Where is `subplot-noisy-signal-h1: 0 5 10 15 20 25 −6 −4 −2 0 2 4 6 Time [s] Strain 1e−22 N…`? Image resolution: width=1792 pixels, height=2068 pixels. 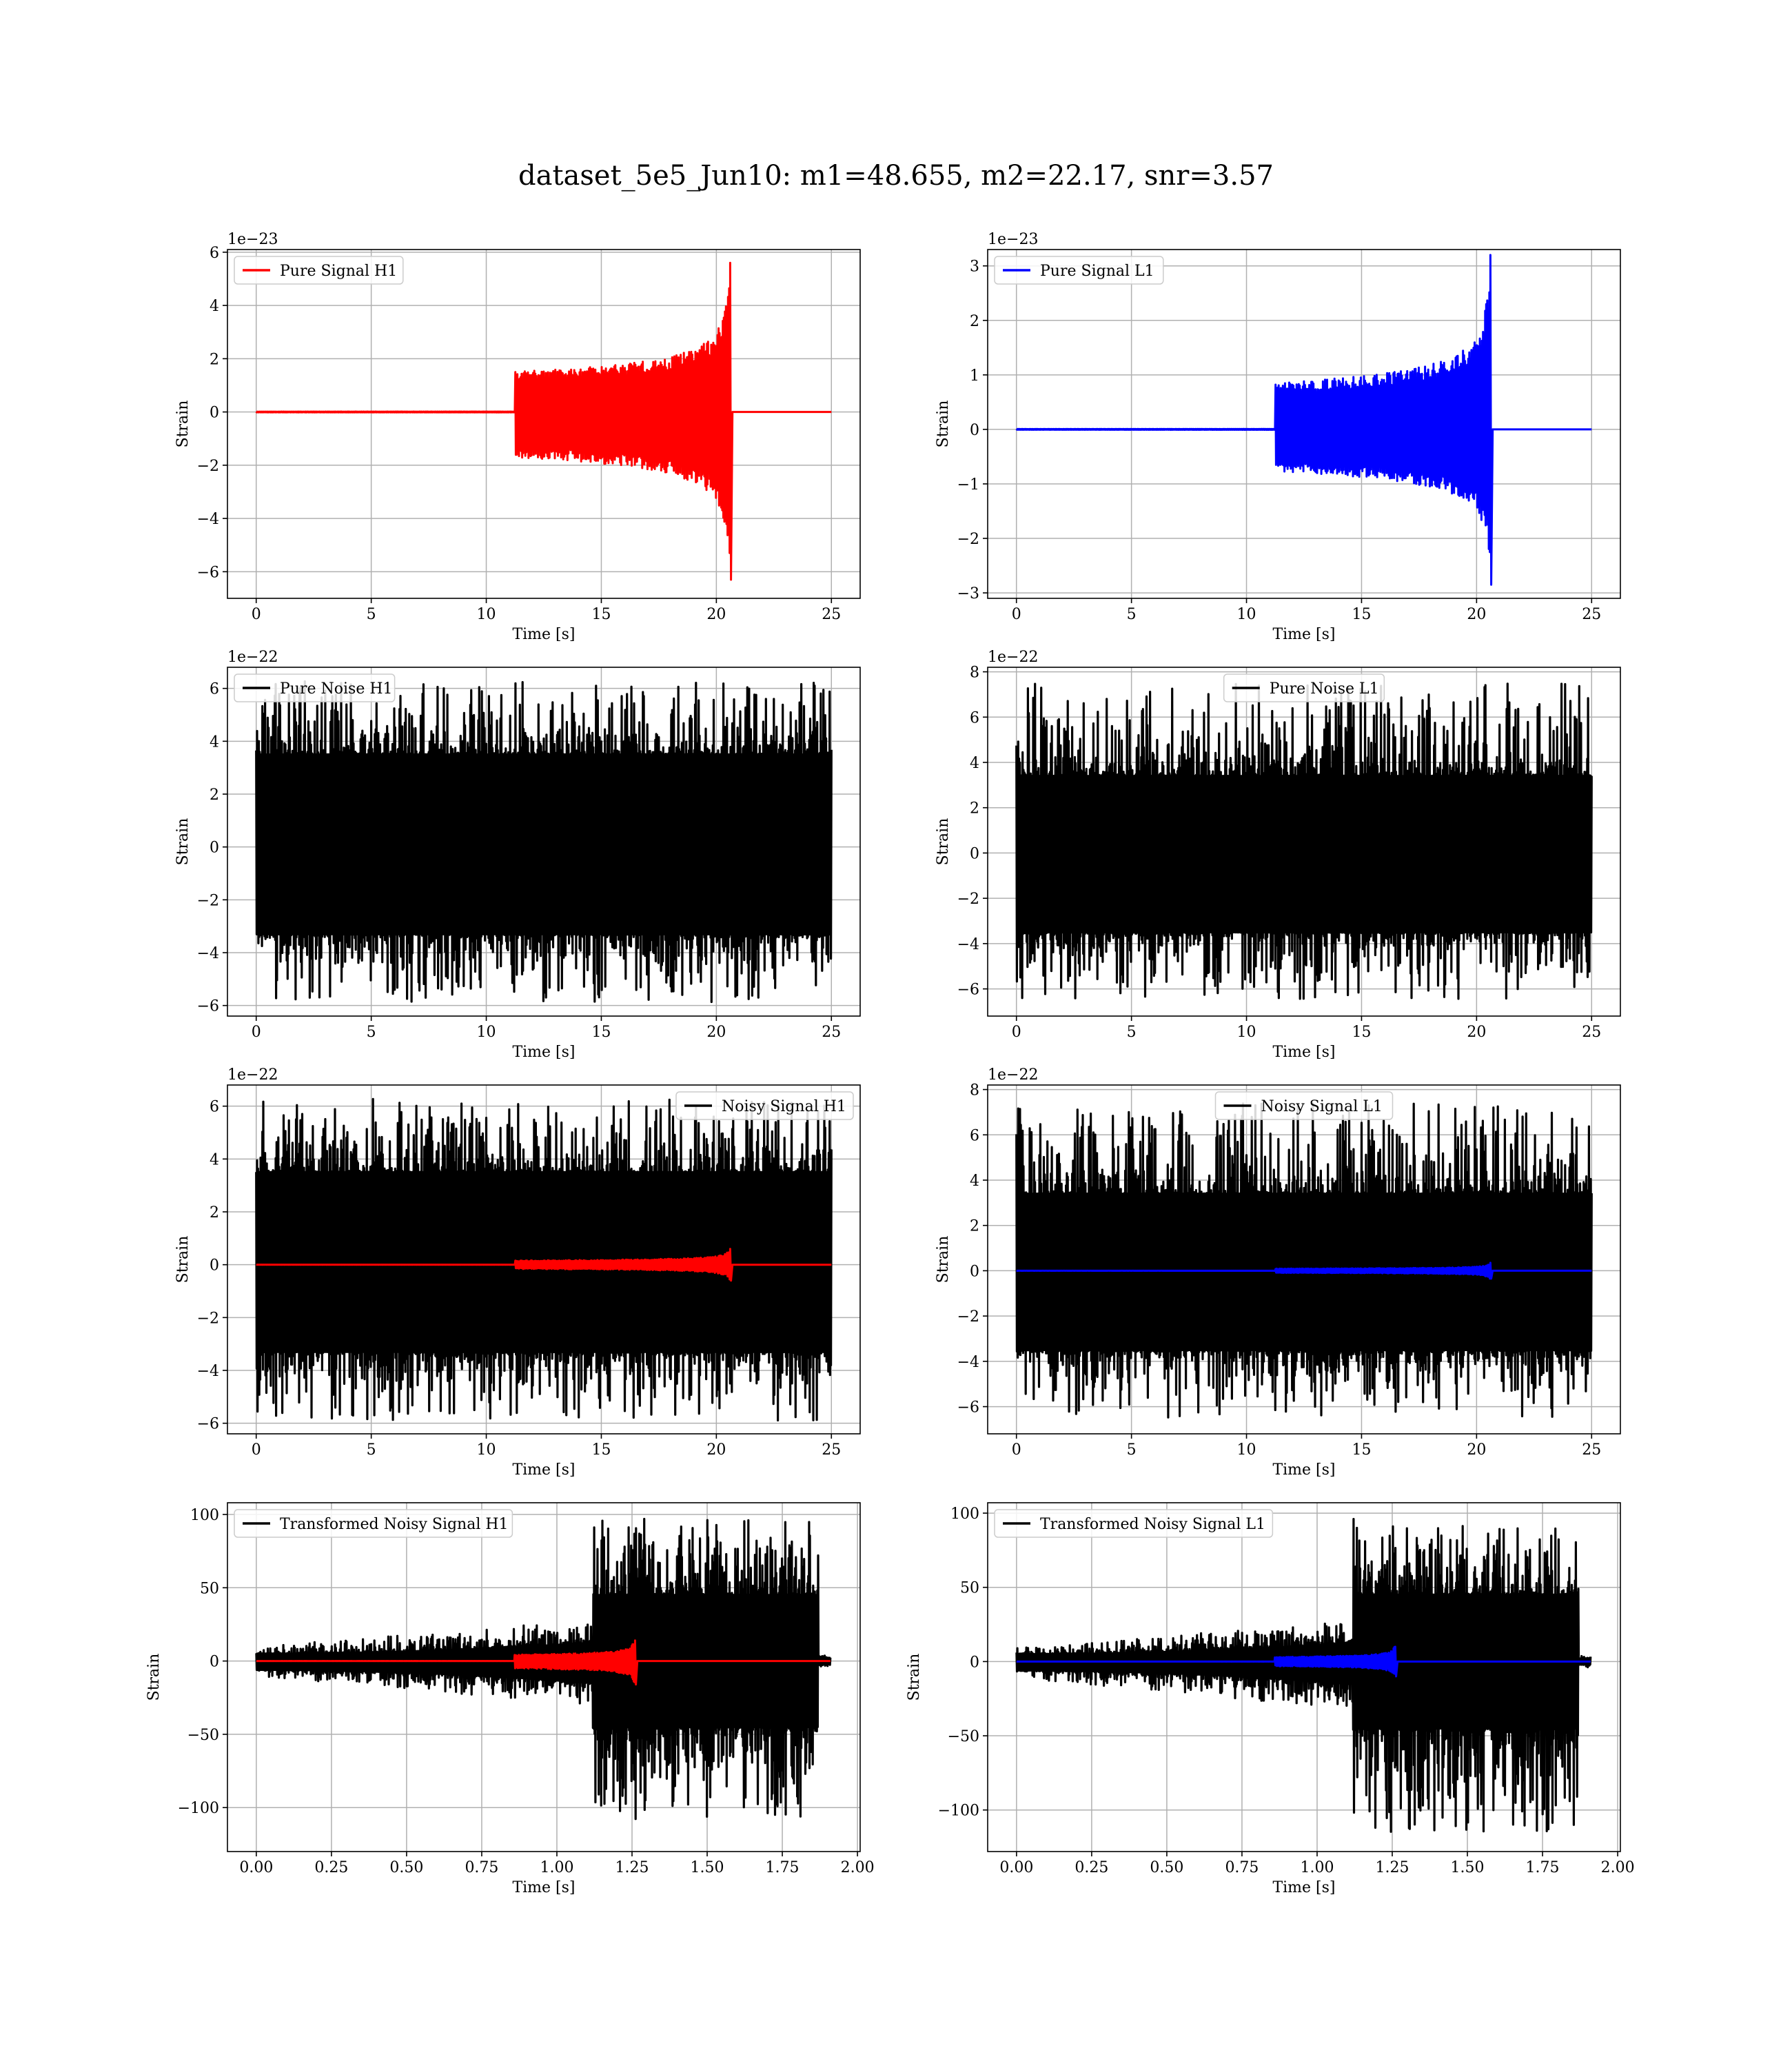 subplot-noisy-signal-h1: 0 5 10 15 20 25 −6 −4 −2 0 2 4 6 Time [s] Strain 1e−22 N… is located at coordinates (517, 1272).